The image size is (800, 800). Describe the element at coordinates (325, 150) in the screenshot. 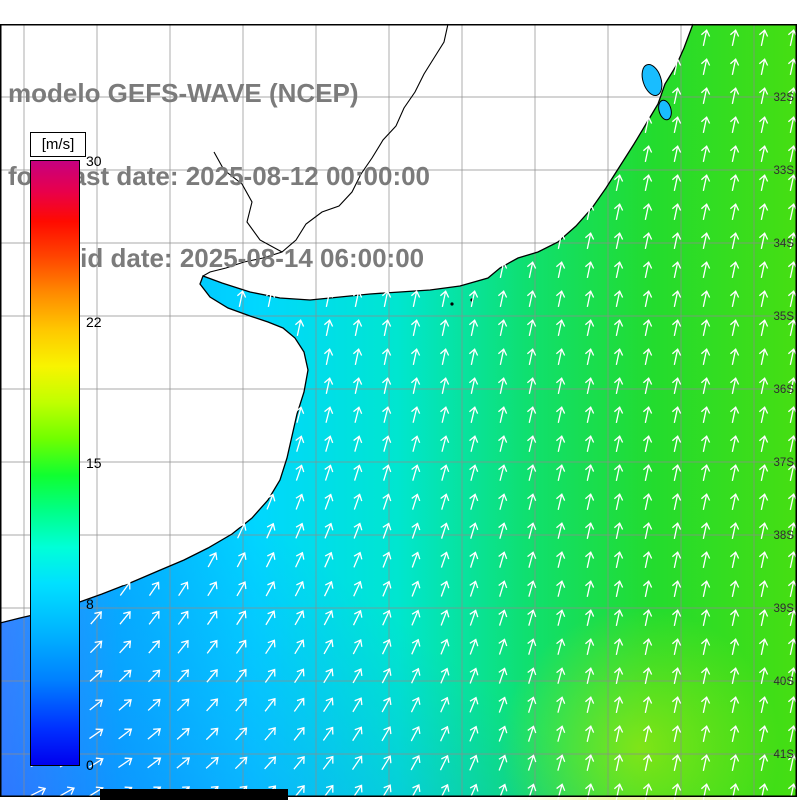

I see `river-border` at that location.